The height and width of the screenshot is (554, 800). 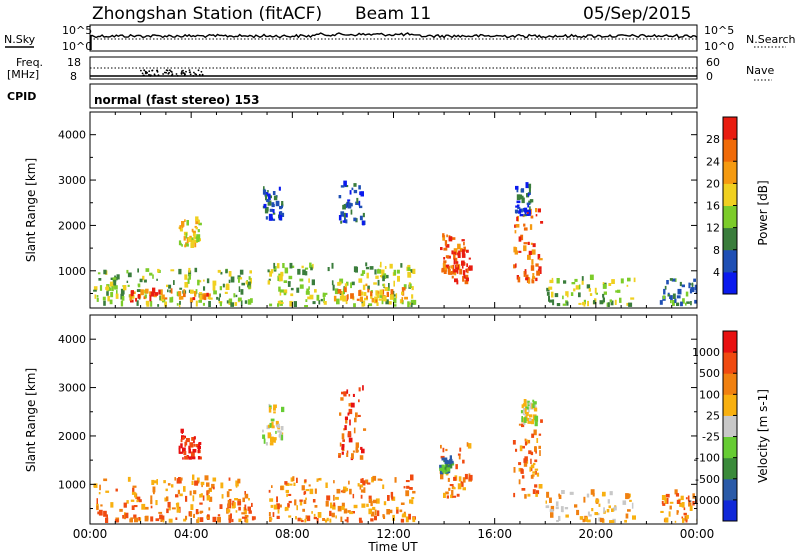 What do you see at coordinates (713, 206) in the screenshot?
I see `power-colorbar-tick: 16` at bounding box center [713, 206].